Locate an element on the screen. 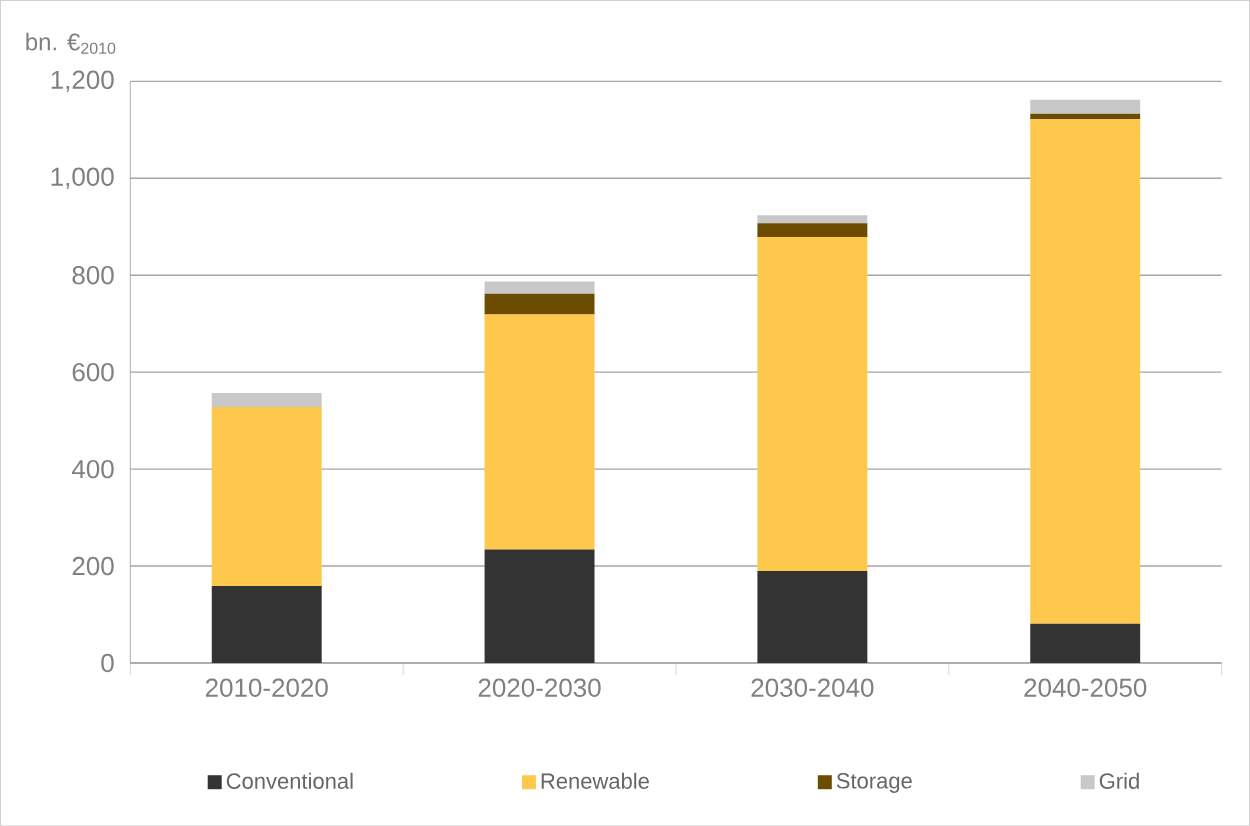 The image size is (1250, 826). legend-label: Storage is located at coordinates (874, 782).